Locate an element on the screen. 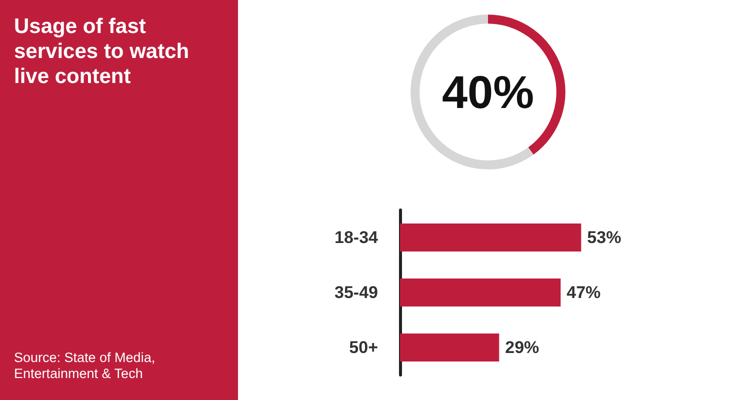 This screenshot has height=400, width=750. data-label: 40% is located at coordinates (488, 92).